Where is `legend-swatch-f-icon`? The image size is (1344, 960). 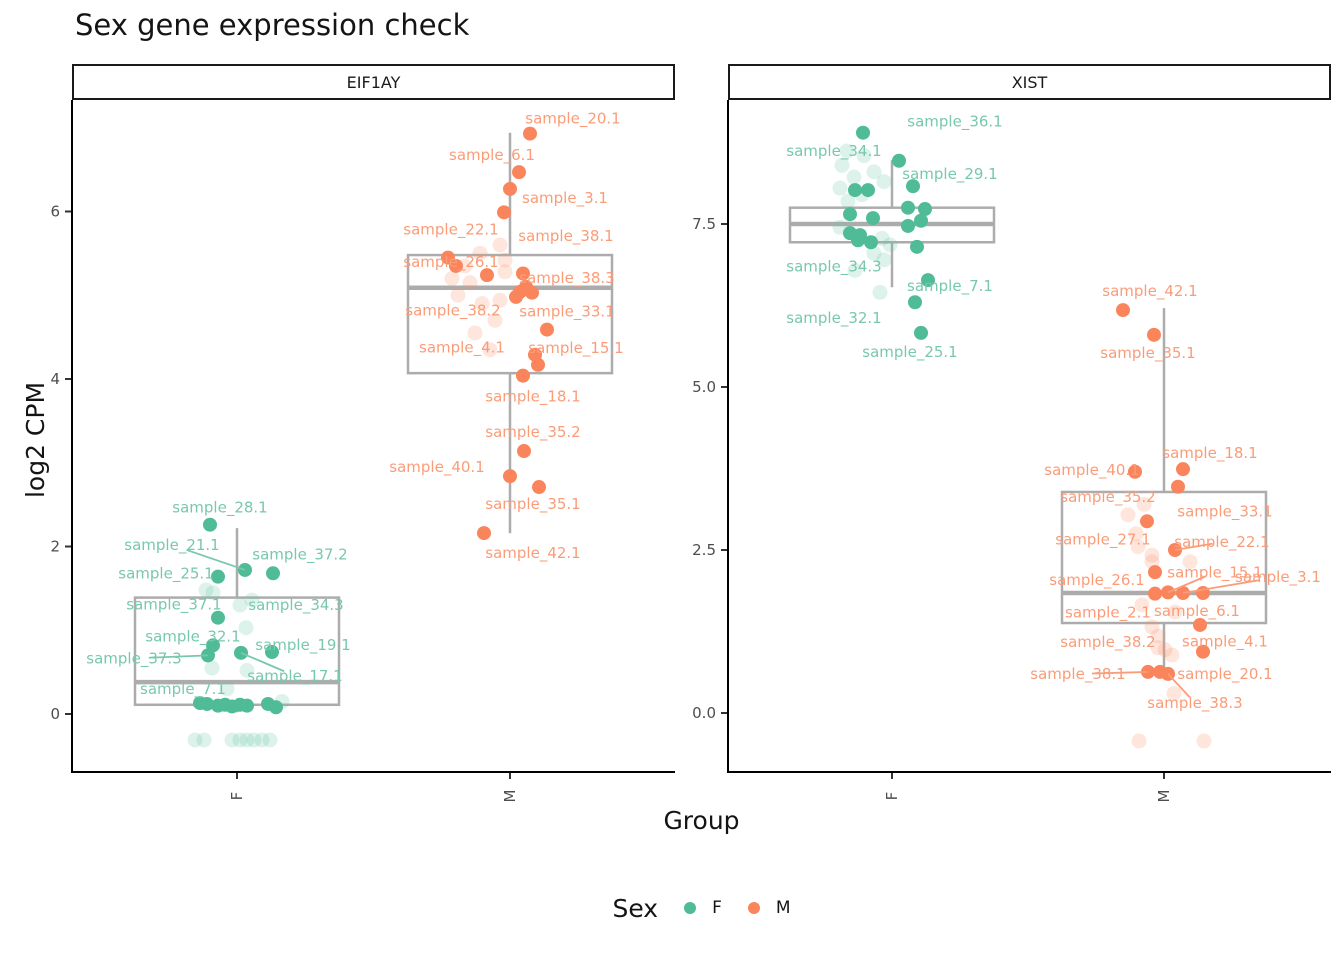 legend-swatch-f-icon is located at coordinates (690, 908).